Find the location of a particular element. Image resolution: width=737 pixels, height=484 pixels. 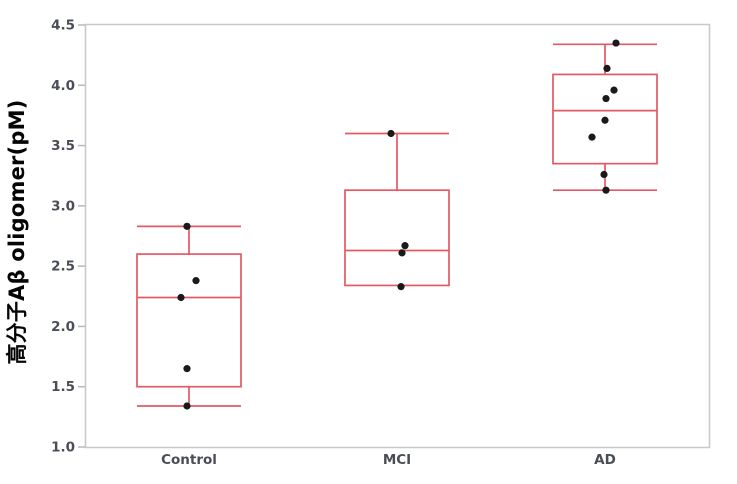

x-category-label: MCI is located at coordinates (397, 460).